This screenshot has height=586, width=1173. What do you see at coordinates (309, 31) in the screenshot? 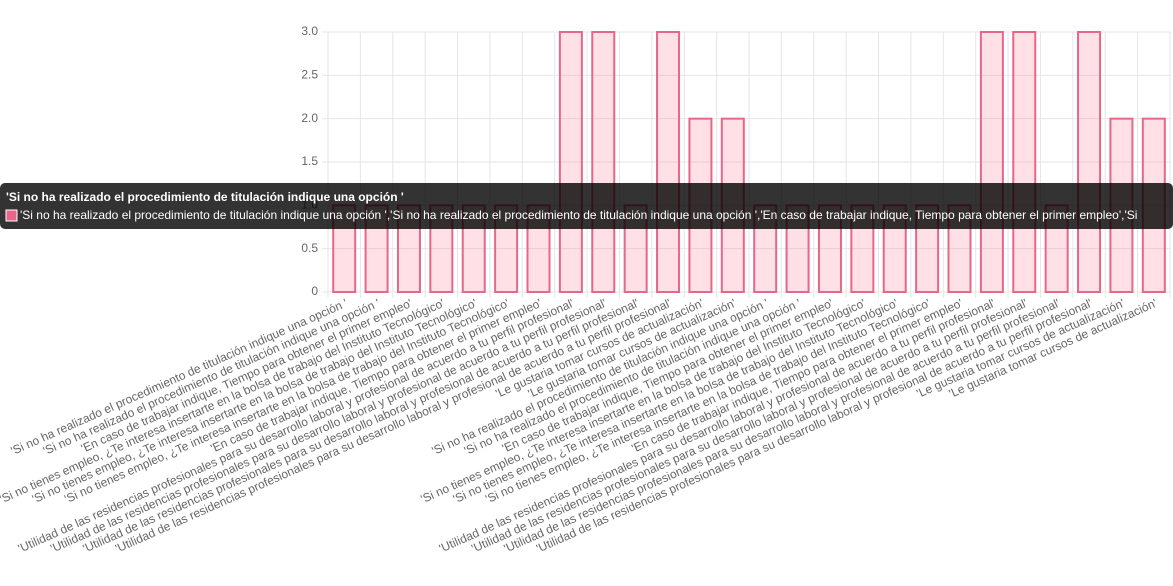
I see `y-tick-label: 3.0` at bounding box center [309, 31].